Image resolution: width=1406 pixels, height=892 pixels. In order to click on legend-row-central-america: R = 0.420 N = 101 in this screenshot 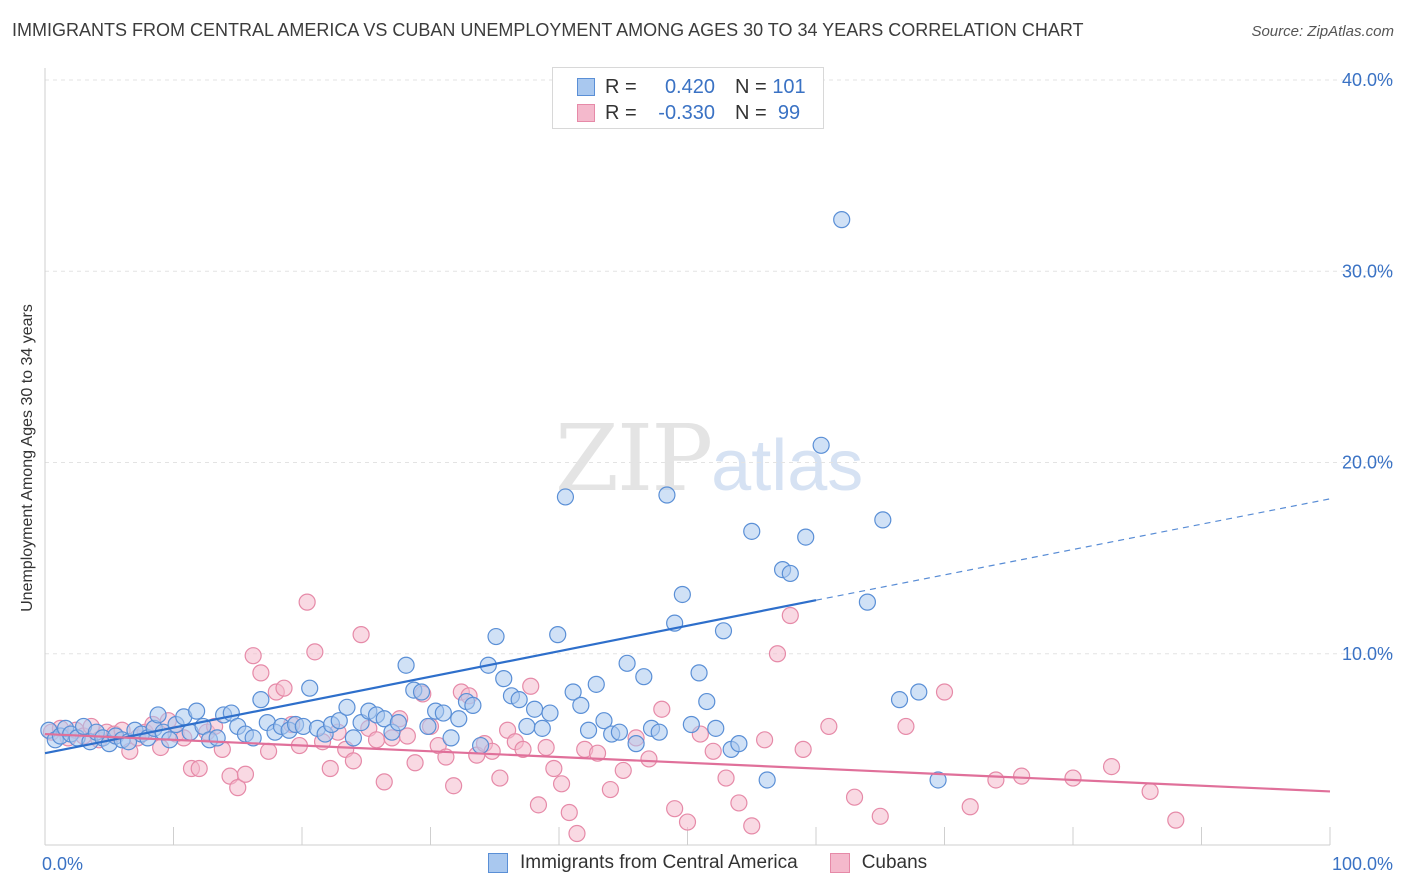, I will do `click(693, 87)`.